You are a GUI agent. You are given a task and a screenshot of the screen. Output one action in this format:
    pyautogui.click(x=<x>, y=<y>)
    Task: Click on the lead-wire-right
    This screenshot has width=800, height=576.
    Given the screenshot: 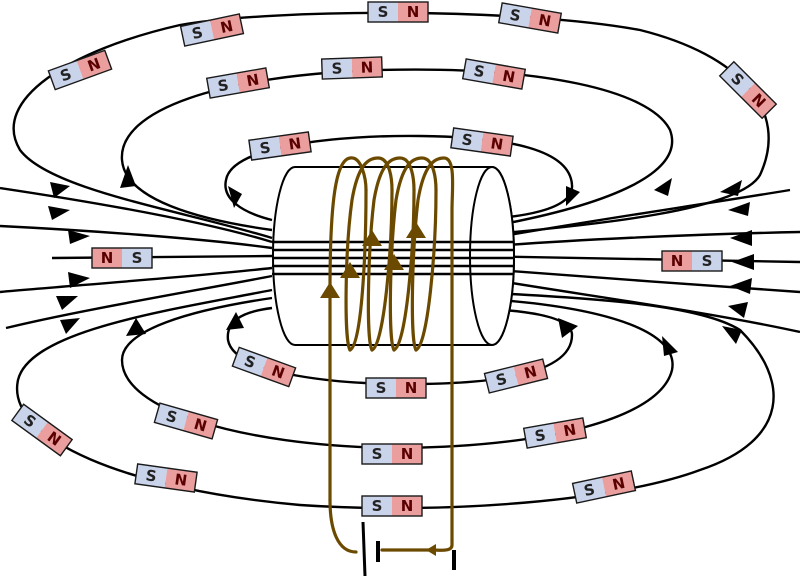 What is the action you would take?
    pyautogui.click(x=417, y=545)
    